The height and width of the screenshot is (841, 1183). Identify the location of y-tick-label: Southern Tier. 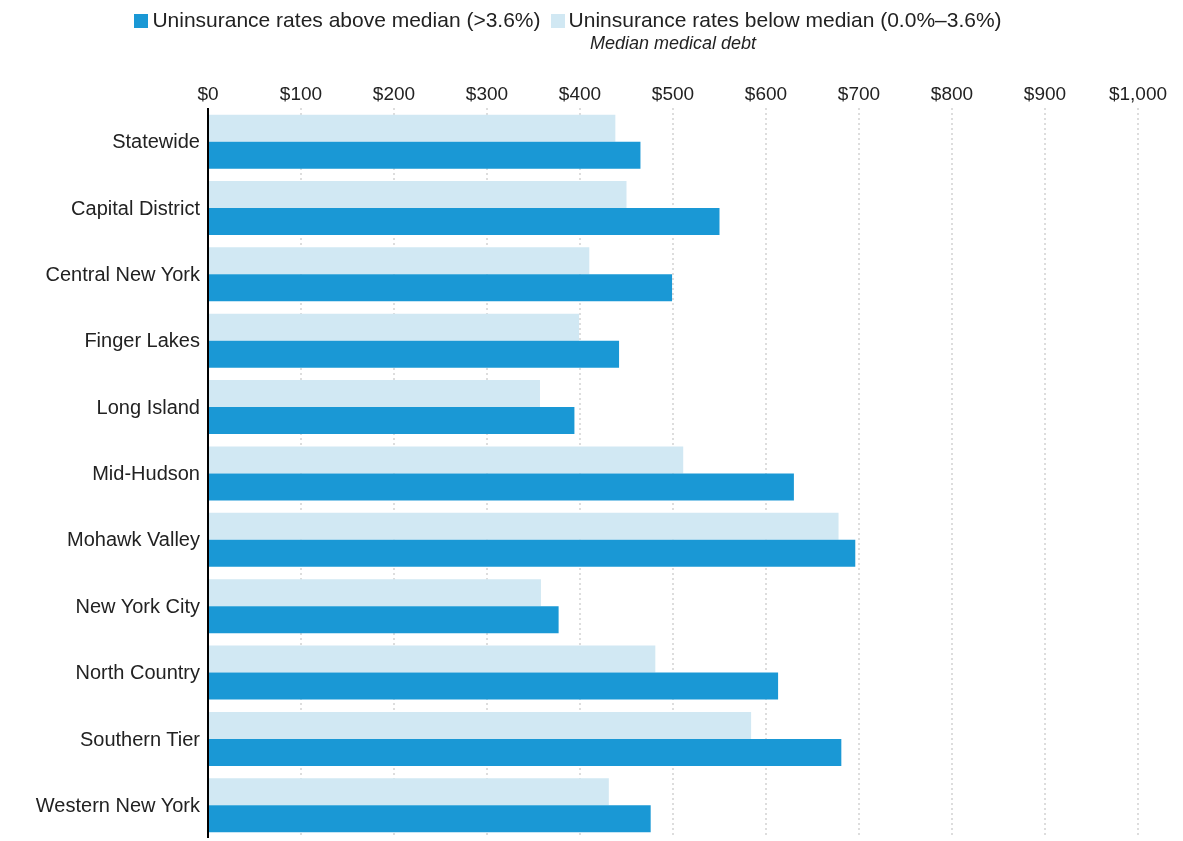
(140, 738).